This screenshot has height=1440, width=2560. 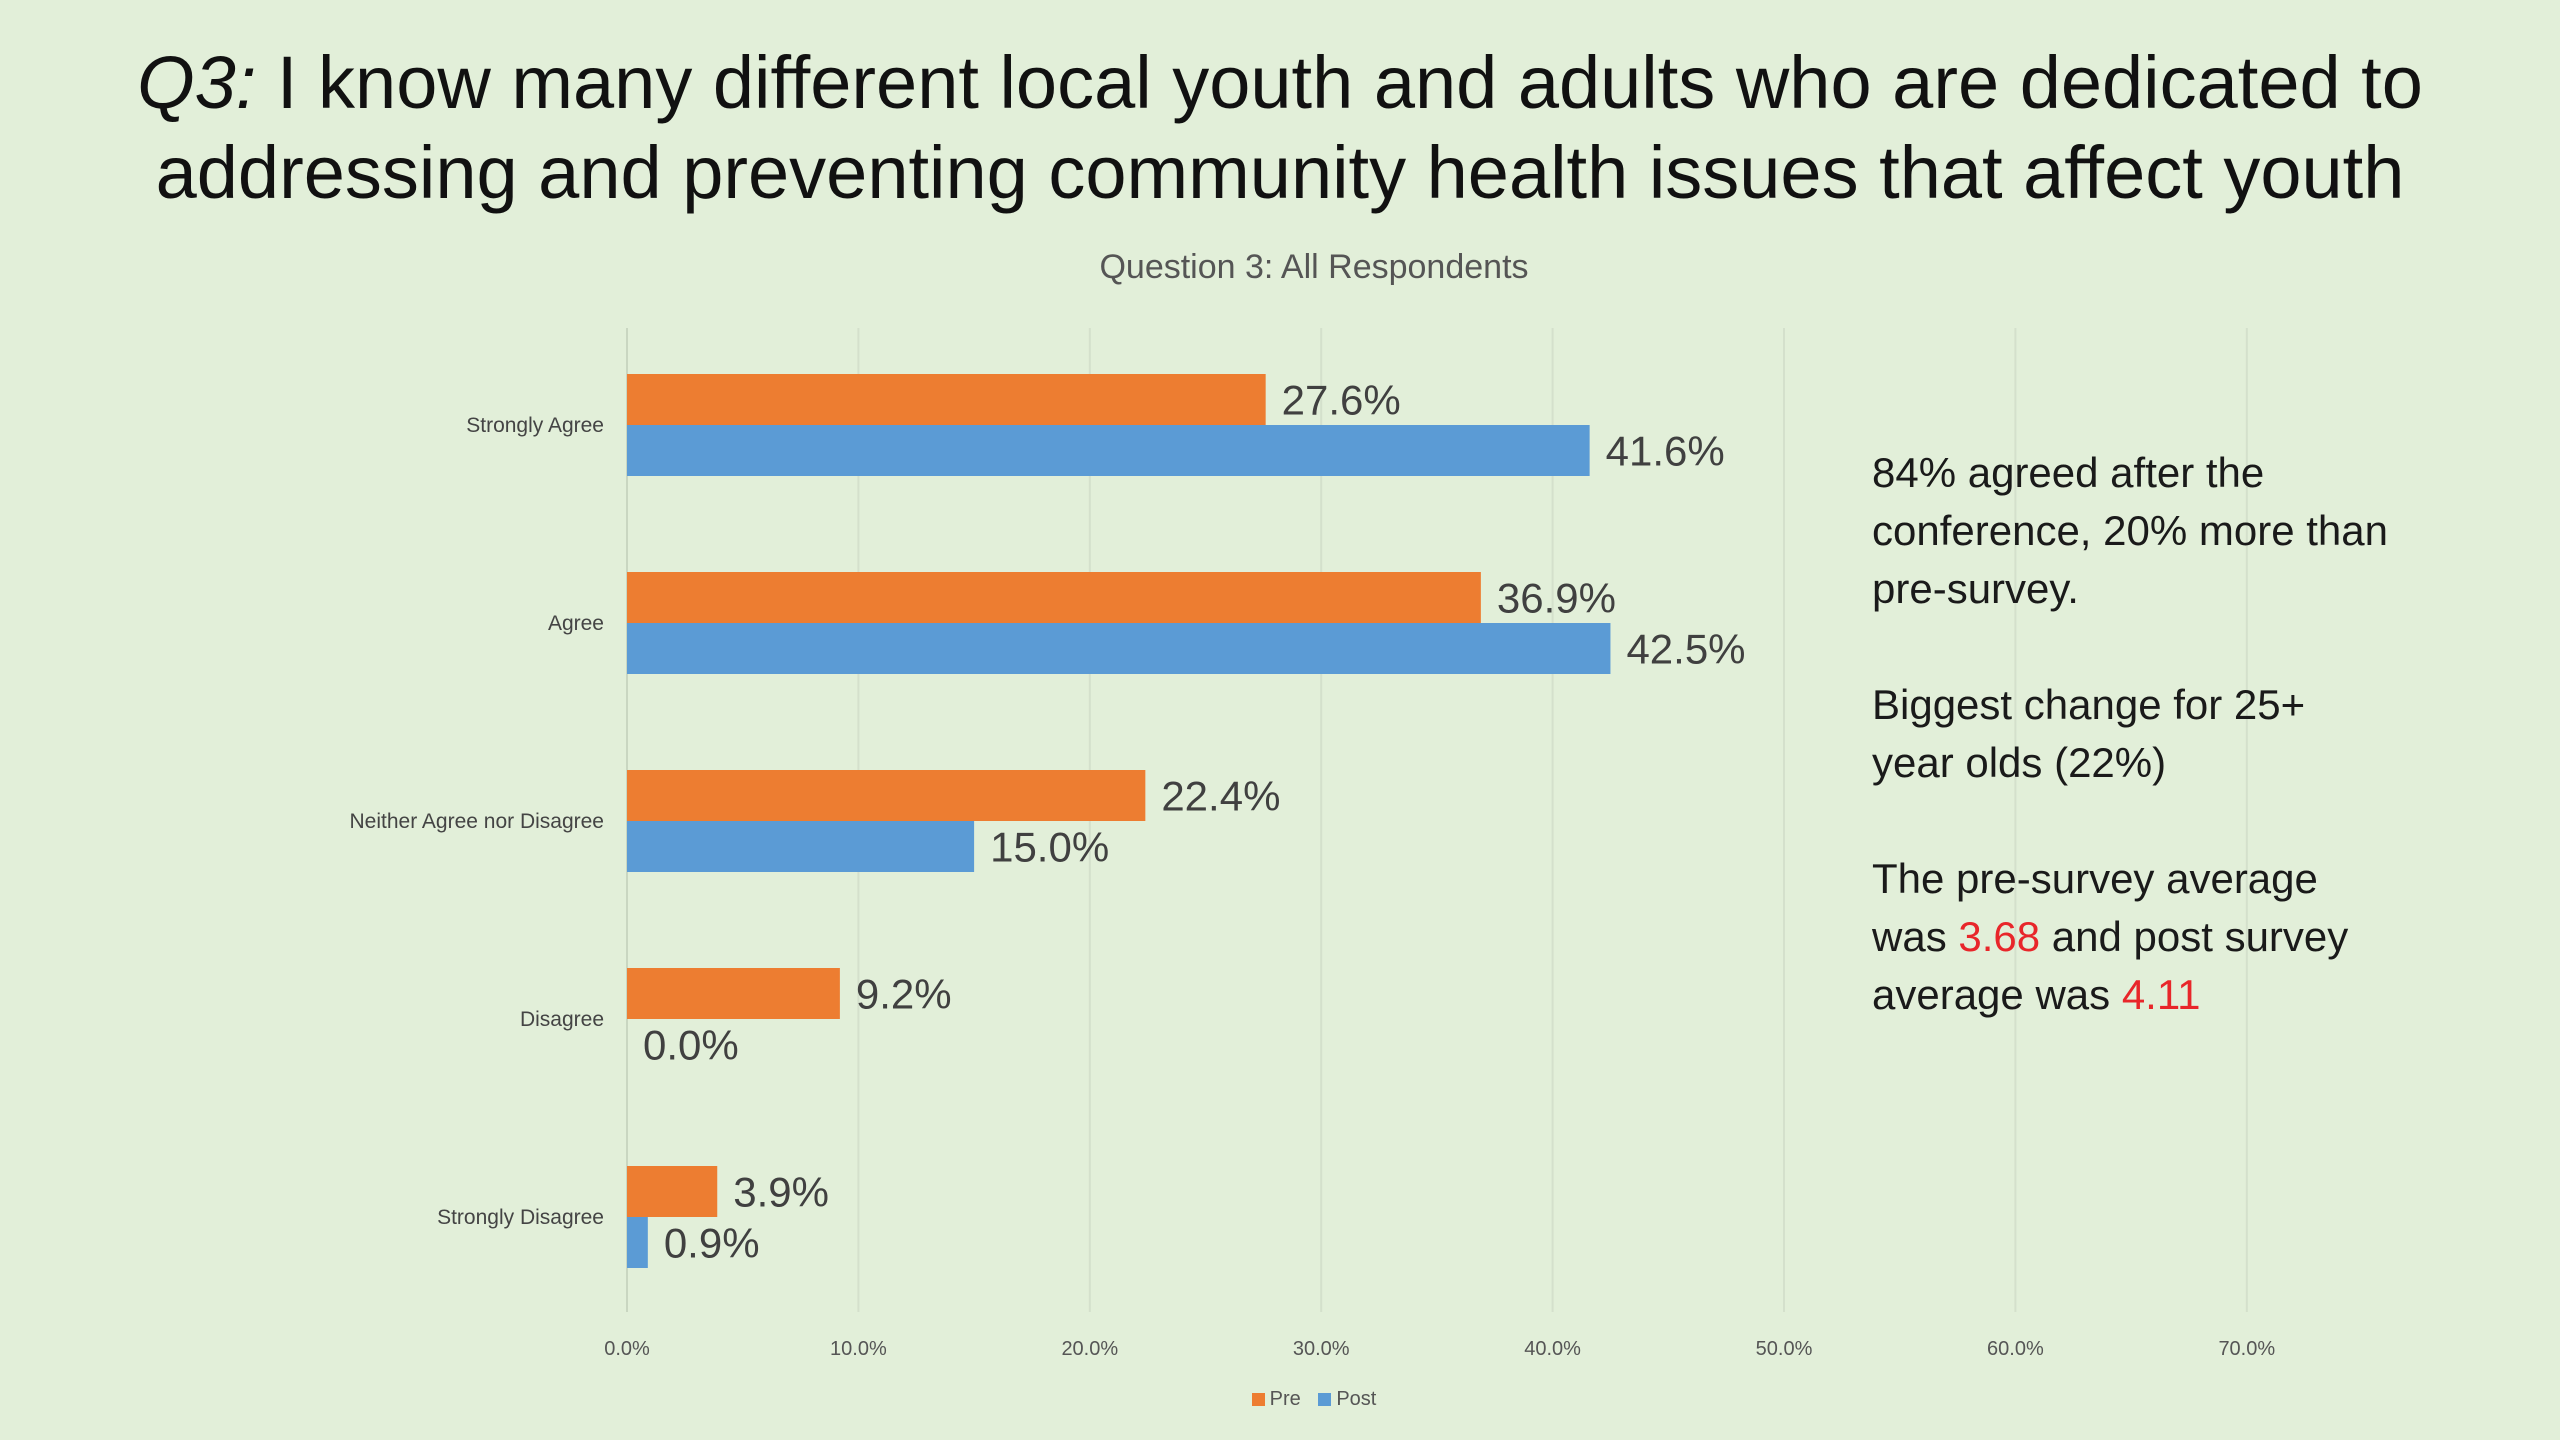 What do you see at coordinates (858, 1349) in the screenshot?
I see `x-tick-label: 10.0%` at bounding box center [858, 1349].